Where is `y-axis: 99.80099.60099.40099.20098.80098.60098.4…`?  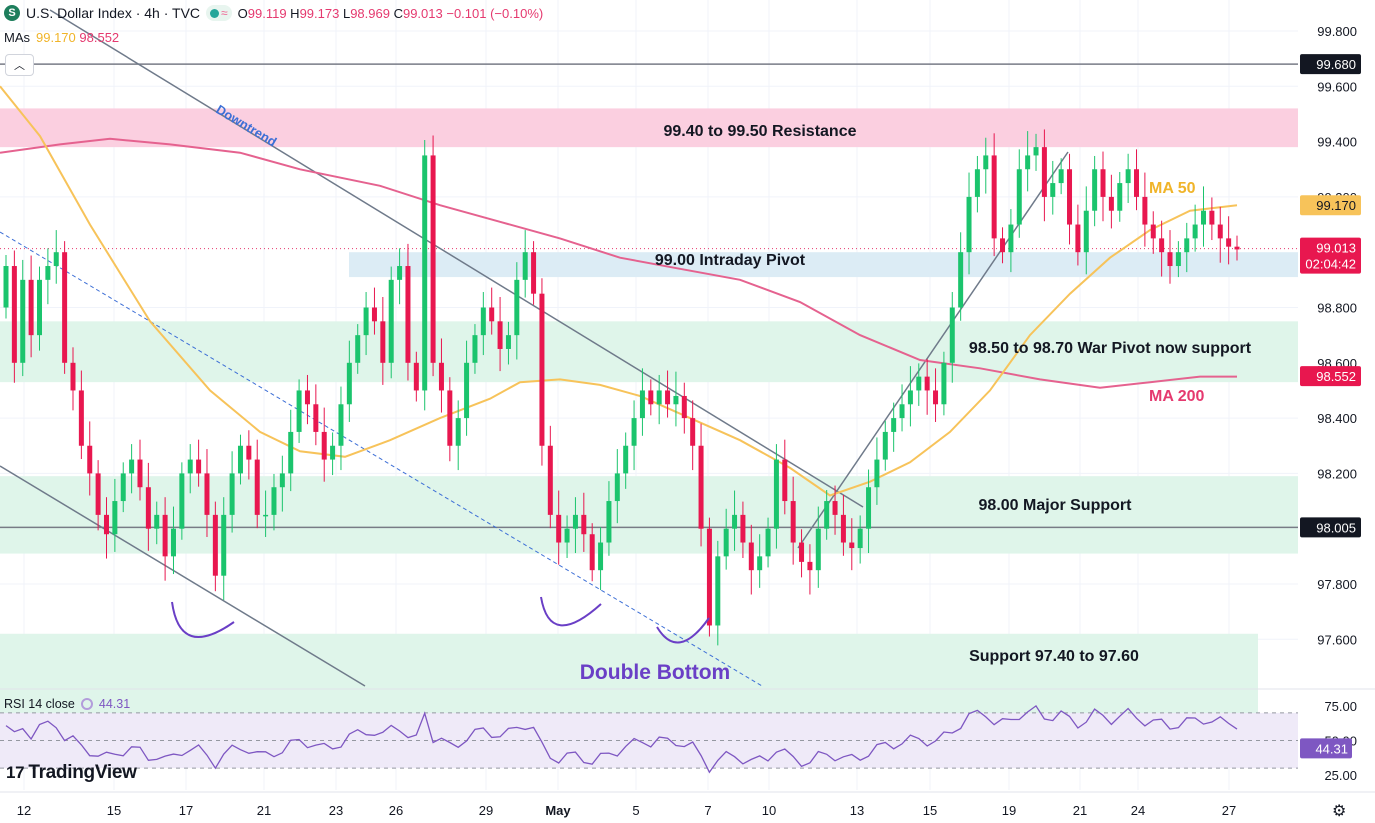 y-axis: 99.80099.60099.40099.20098.80098.60098.4… is located at coordinates (1337, 403).